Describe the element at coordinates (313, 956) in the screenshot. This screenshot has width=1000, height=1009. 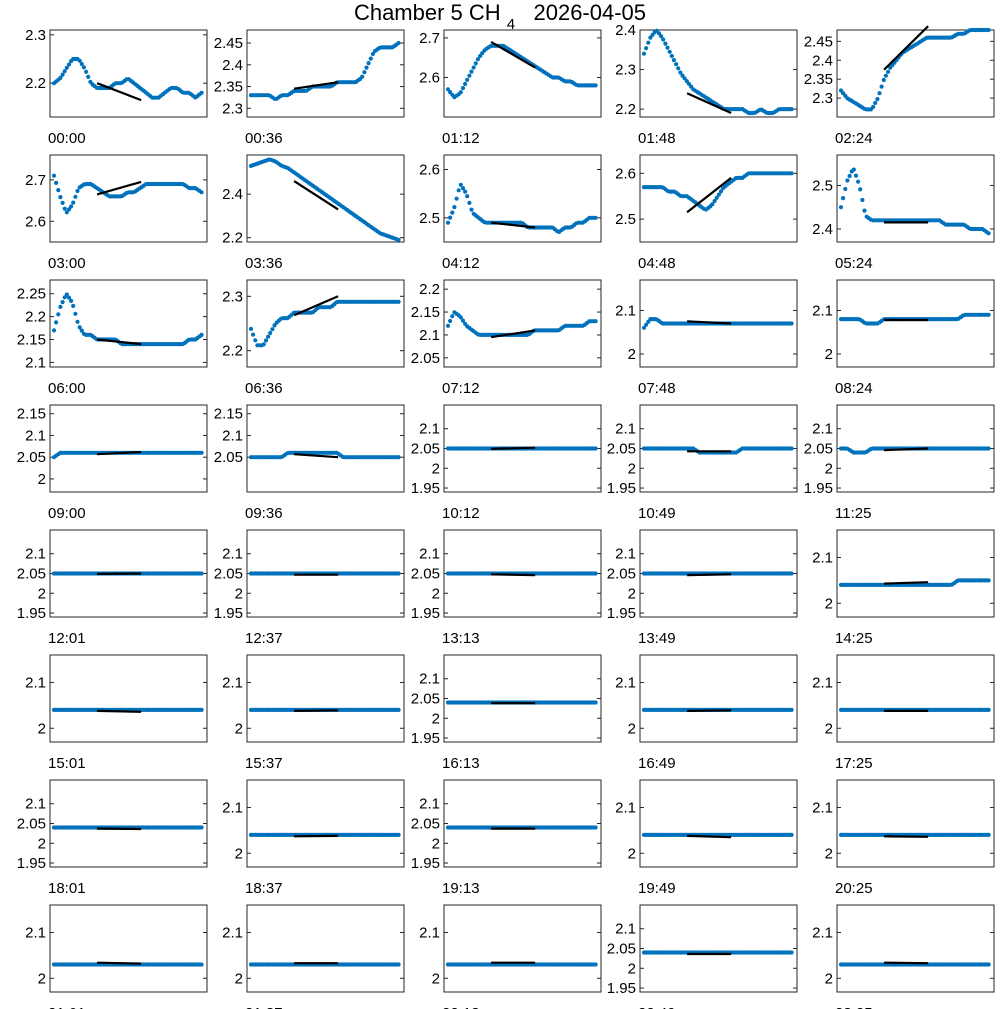
I see `subplot-2137: 2 2.1 21:37` at that location.